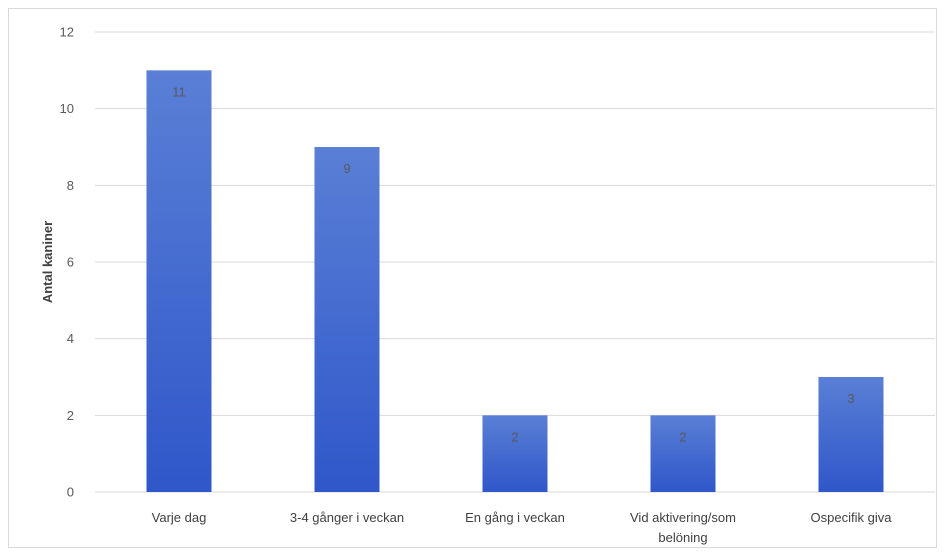 The height and width of the screenshot is (556, 947). What do you see at coordinates (683, 517) in the screenshot?
I see `x-tick-label-line: Vid aktivering/som` at bounding box center [683, 517].